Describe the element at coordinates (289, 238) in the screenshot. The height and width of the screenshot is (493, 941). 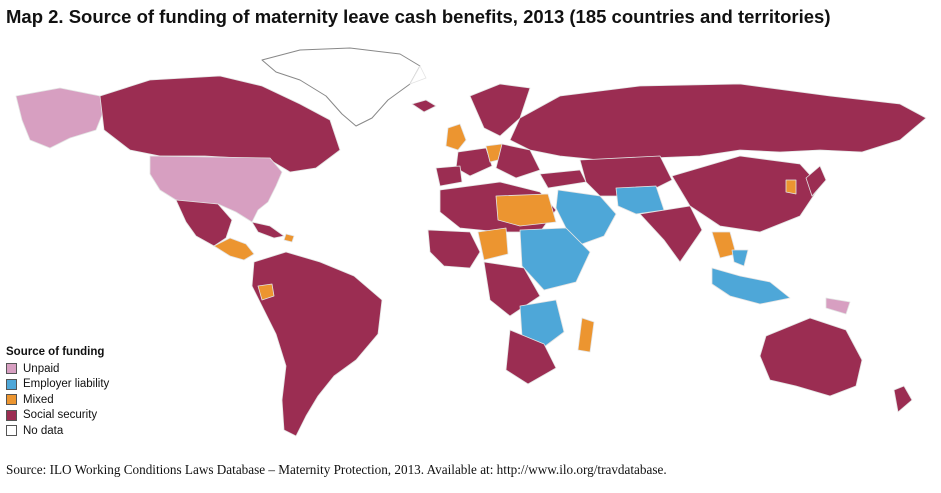
I see `region-caribbean-mixed` at that location.